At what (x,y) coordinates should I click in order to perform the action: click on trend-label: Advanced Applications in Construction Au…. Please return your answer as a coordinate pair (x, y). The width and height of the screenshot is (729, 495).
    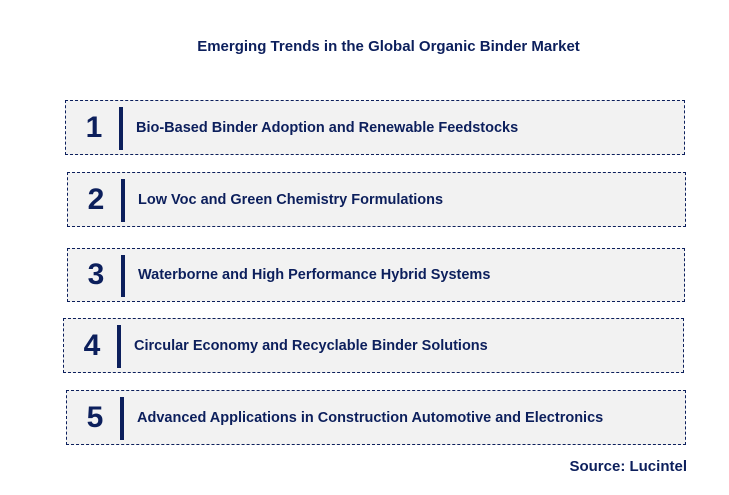
    Looking at the image, I should click on (370, 417).